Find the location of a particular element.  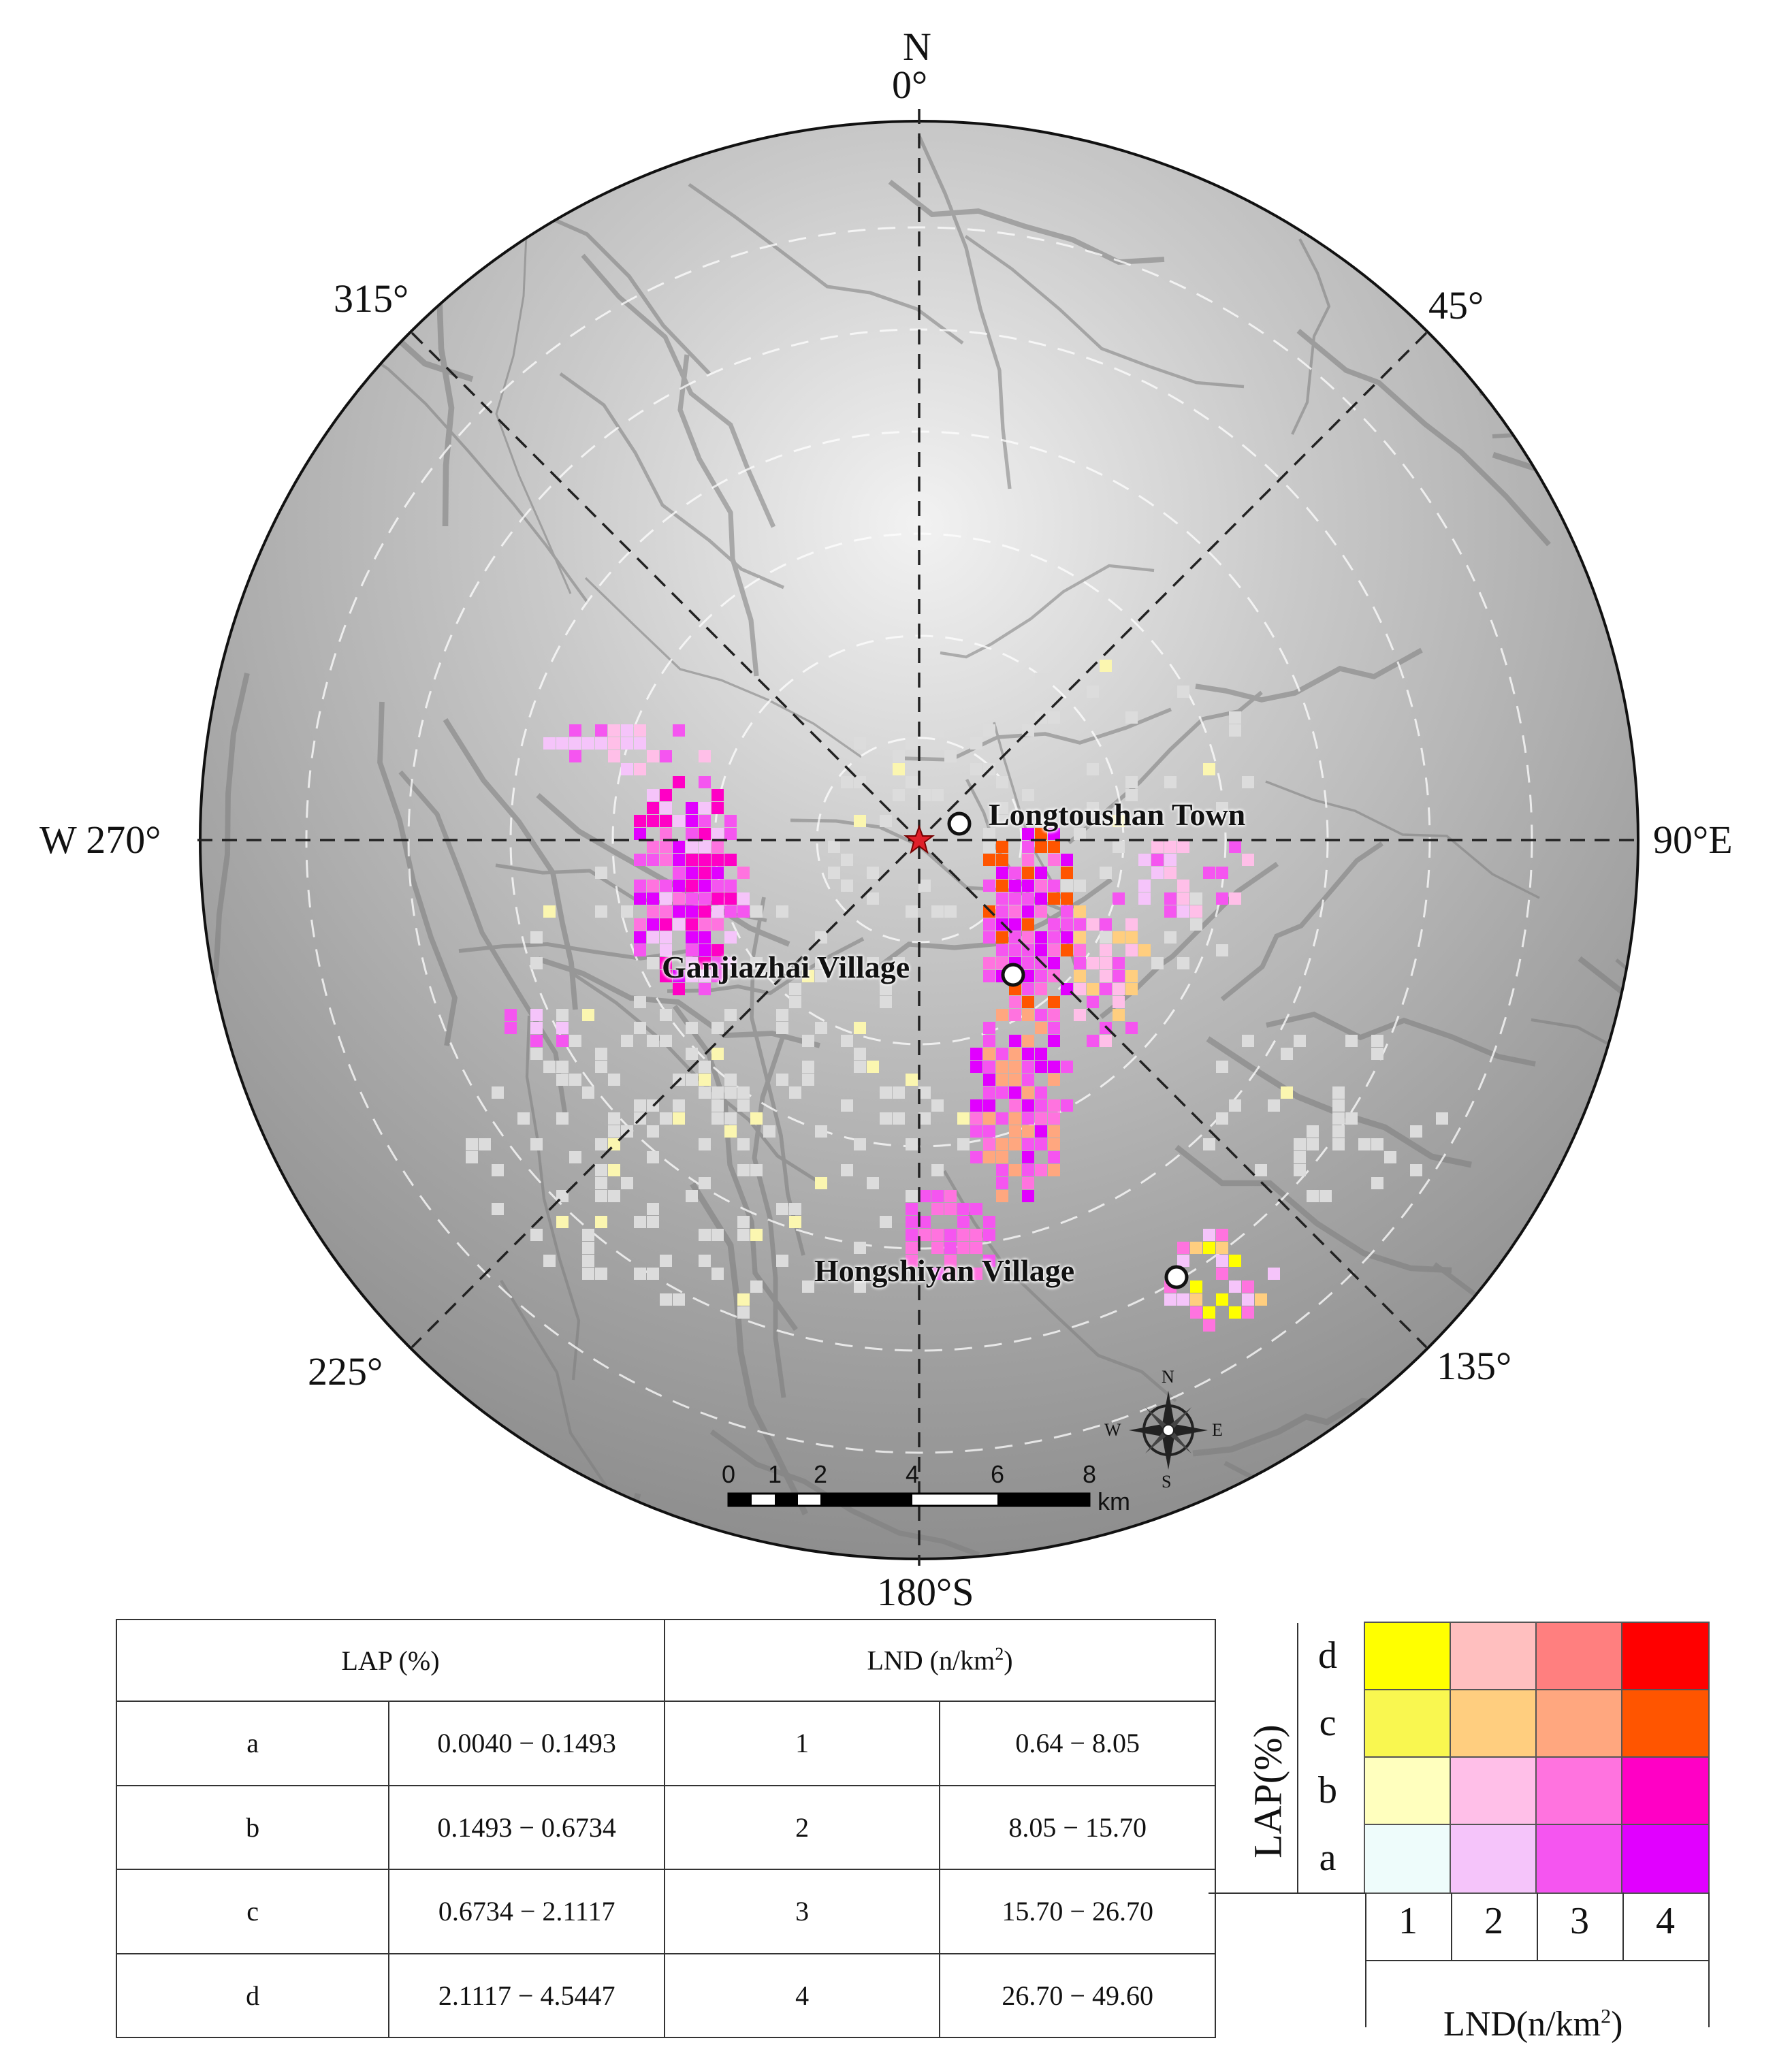

compass-e-label: E is located at coordinates (1217, 1430).